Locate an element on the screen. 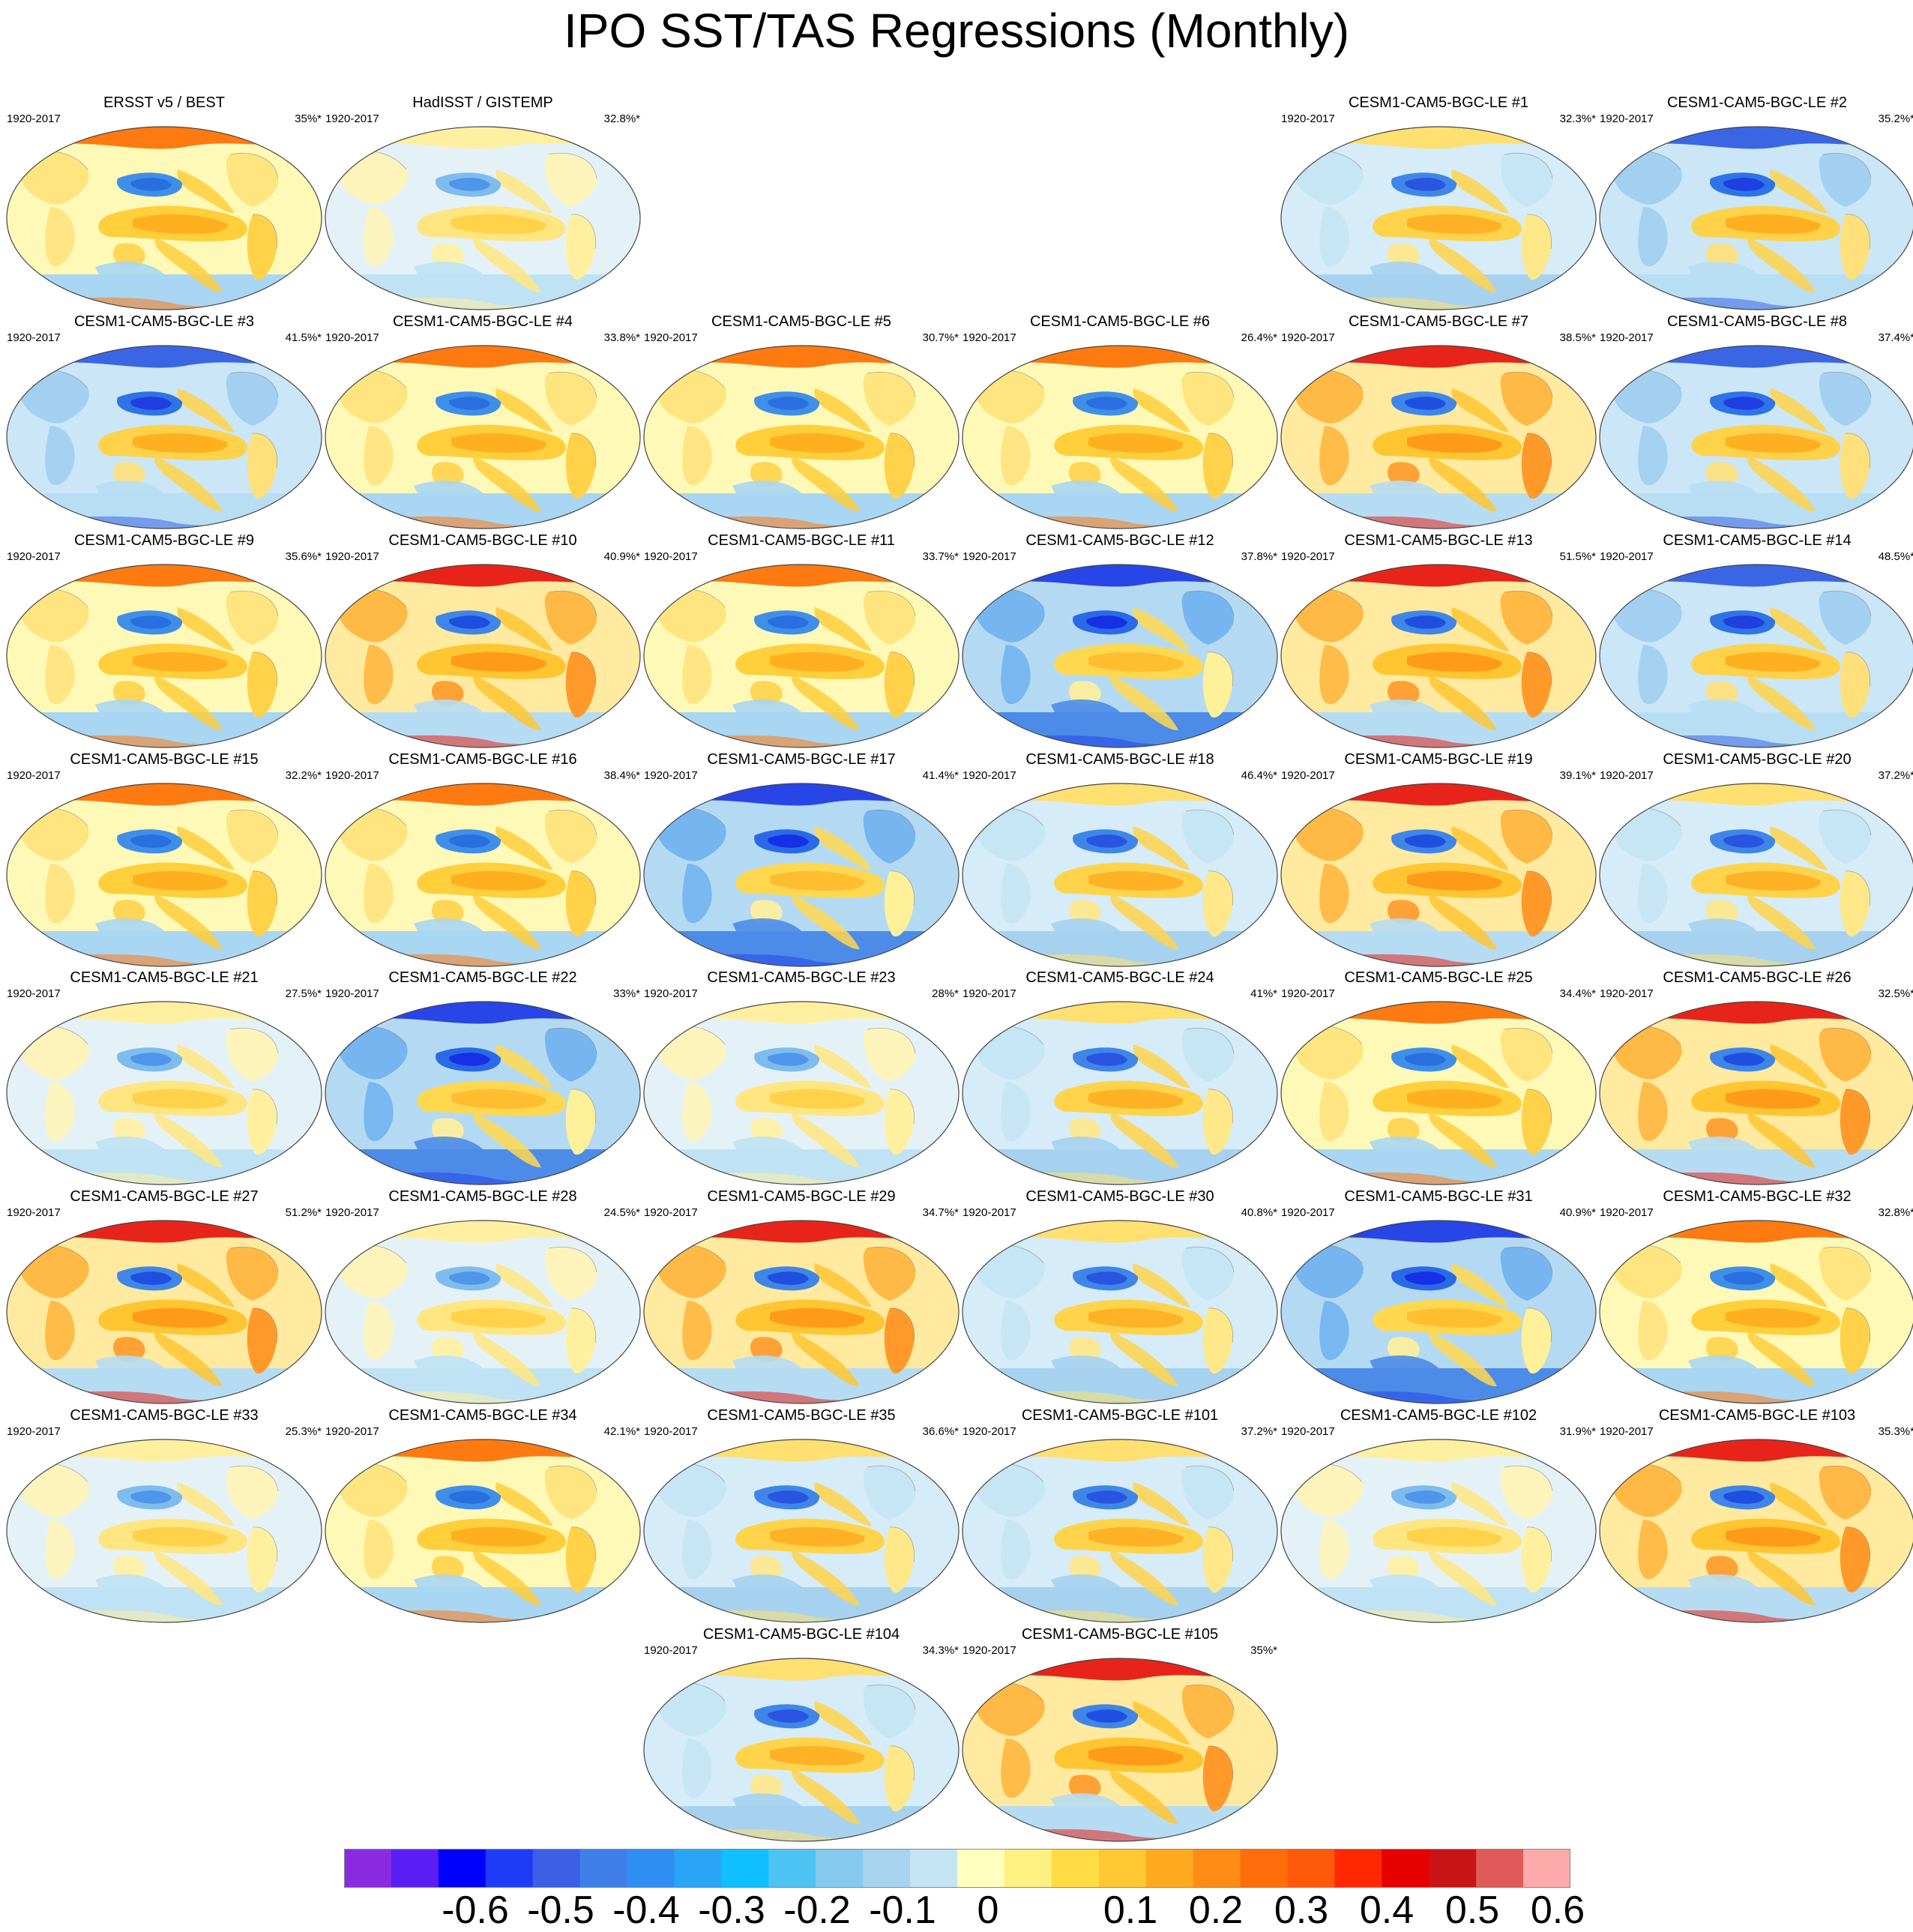 The image size is (1913, 1932). panel-explained-variance: 38.4%* is located at coordinates (621, 775).